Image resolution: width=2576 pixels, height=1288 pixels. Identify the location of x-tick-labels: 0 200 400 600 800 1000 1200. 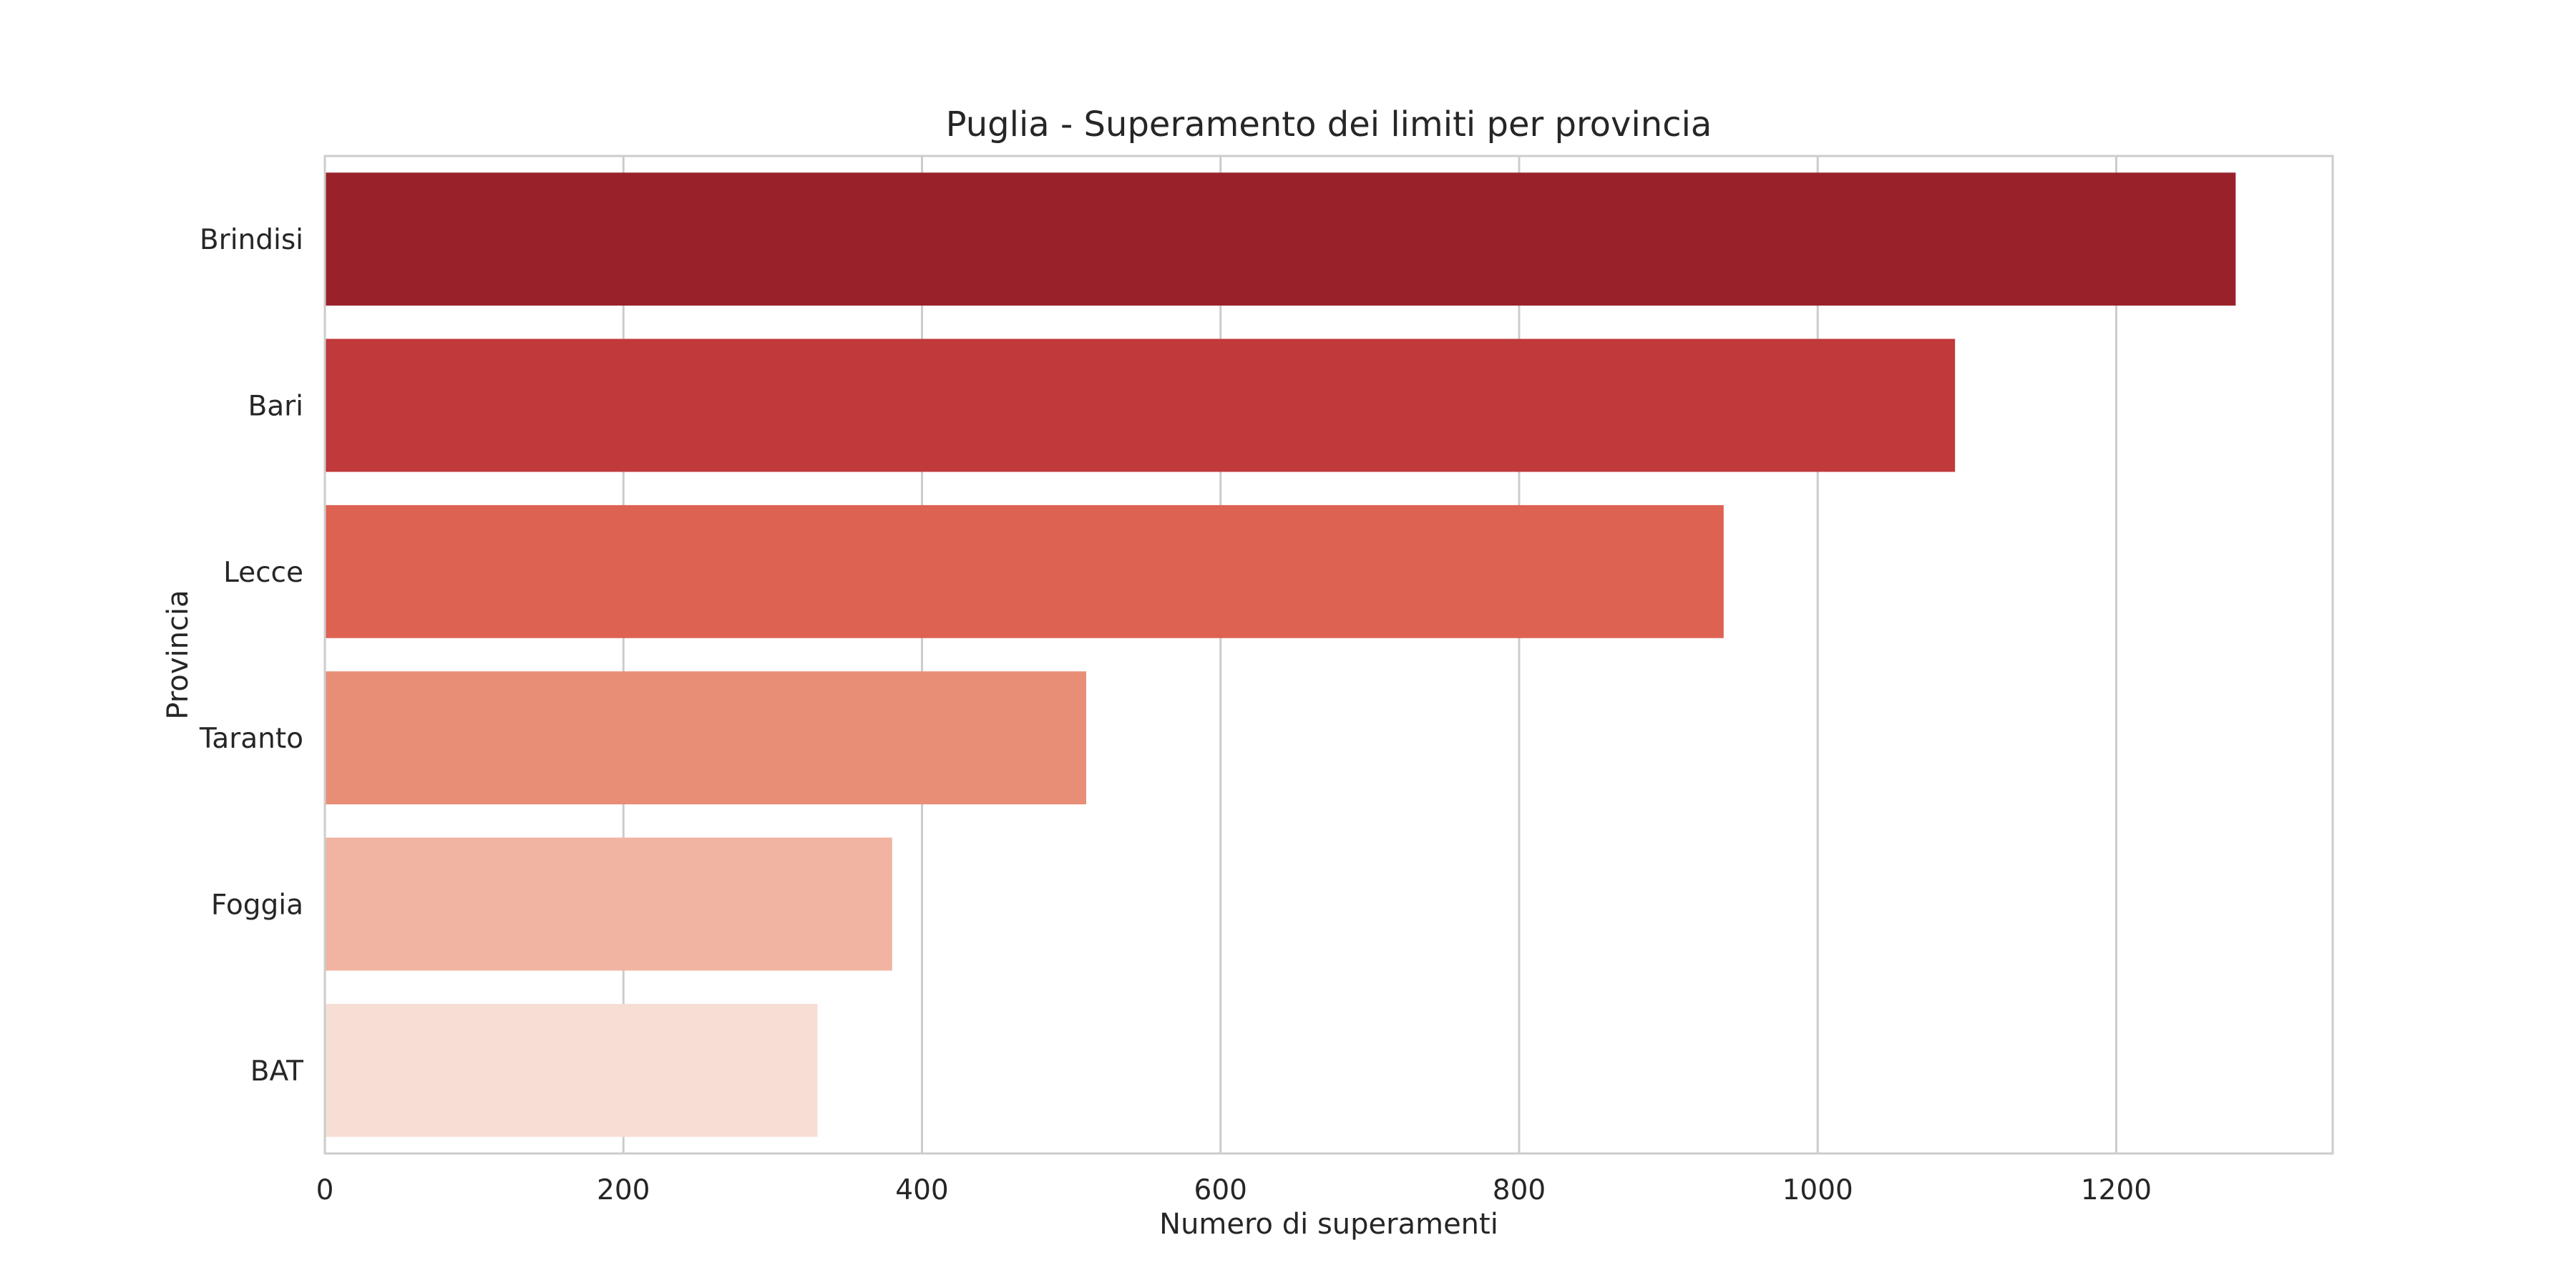
(1234, 1190).